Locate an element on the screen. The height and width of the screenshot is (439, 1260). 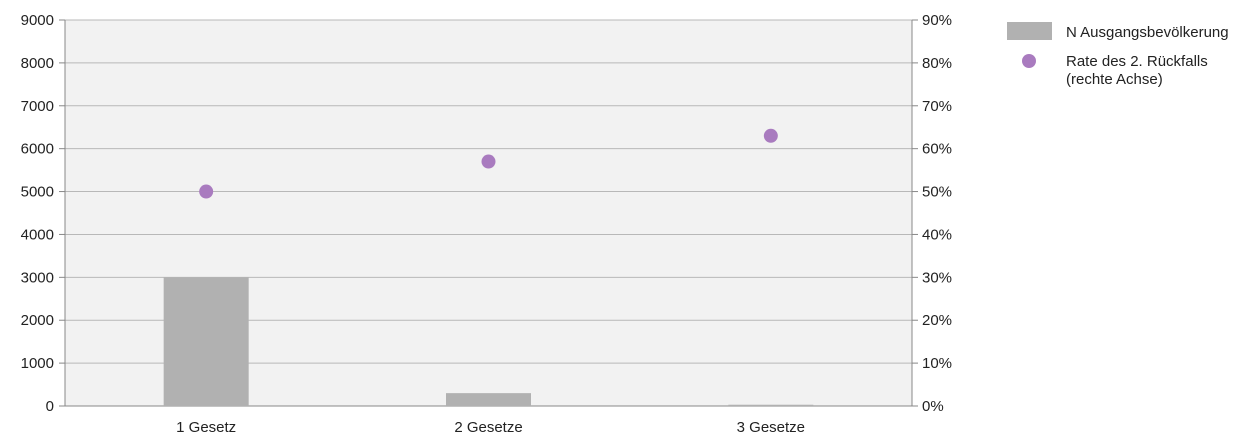
legend-label-point: Rate des 2. Rückfalls is located at coordinates (1137, 61).